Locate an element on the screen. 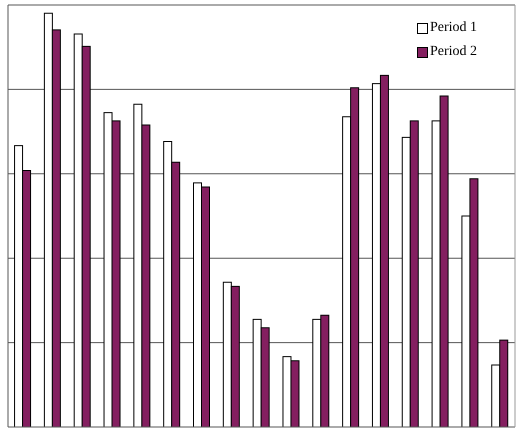 The width and height of the screenshot is (517, 439). legend-label: Period 1 is located at coordinates (454, 28).